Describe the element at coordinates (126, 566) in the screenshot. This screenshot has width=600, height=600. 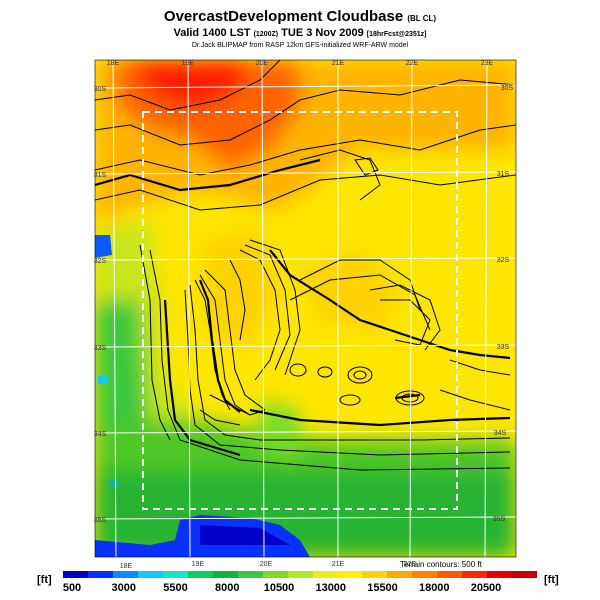
I see `bottom-lon-label: 18E` at that location.